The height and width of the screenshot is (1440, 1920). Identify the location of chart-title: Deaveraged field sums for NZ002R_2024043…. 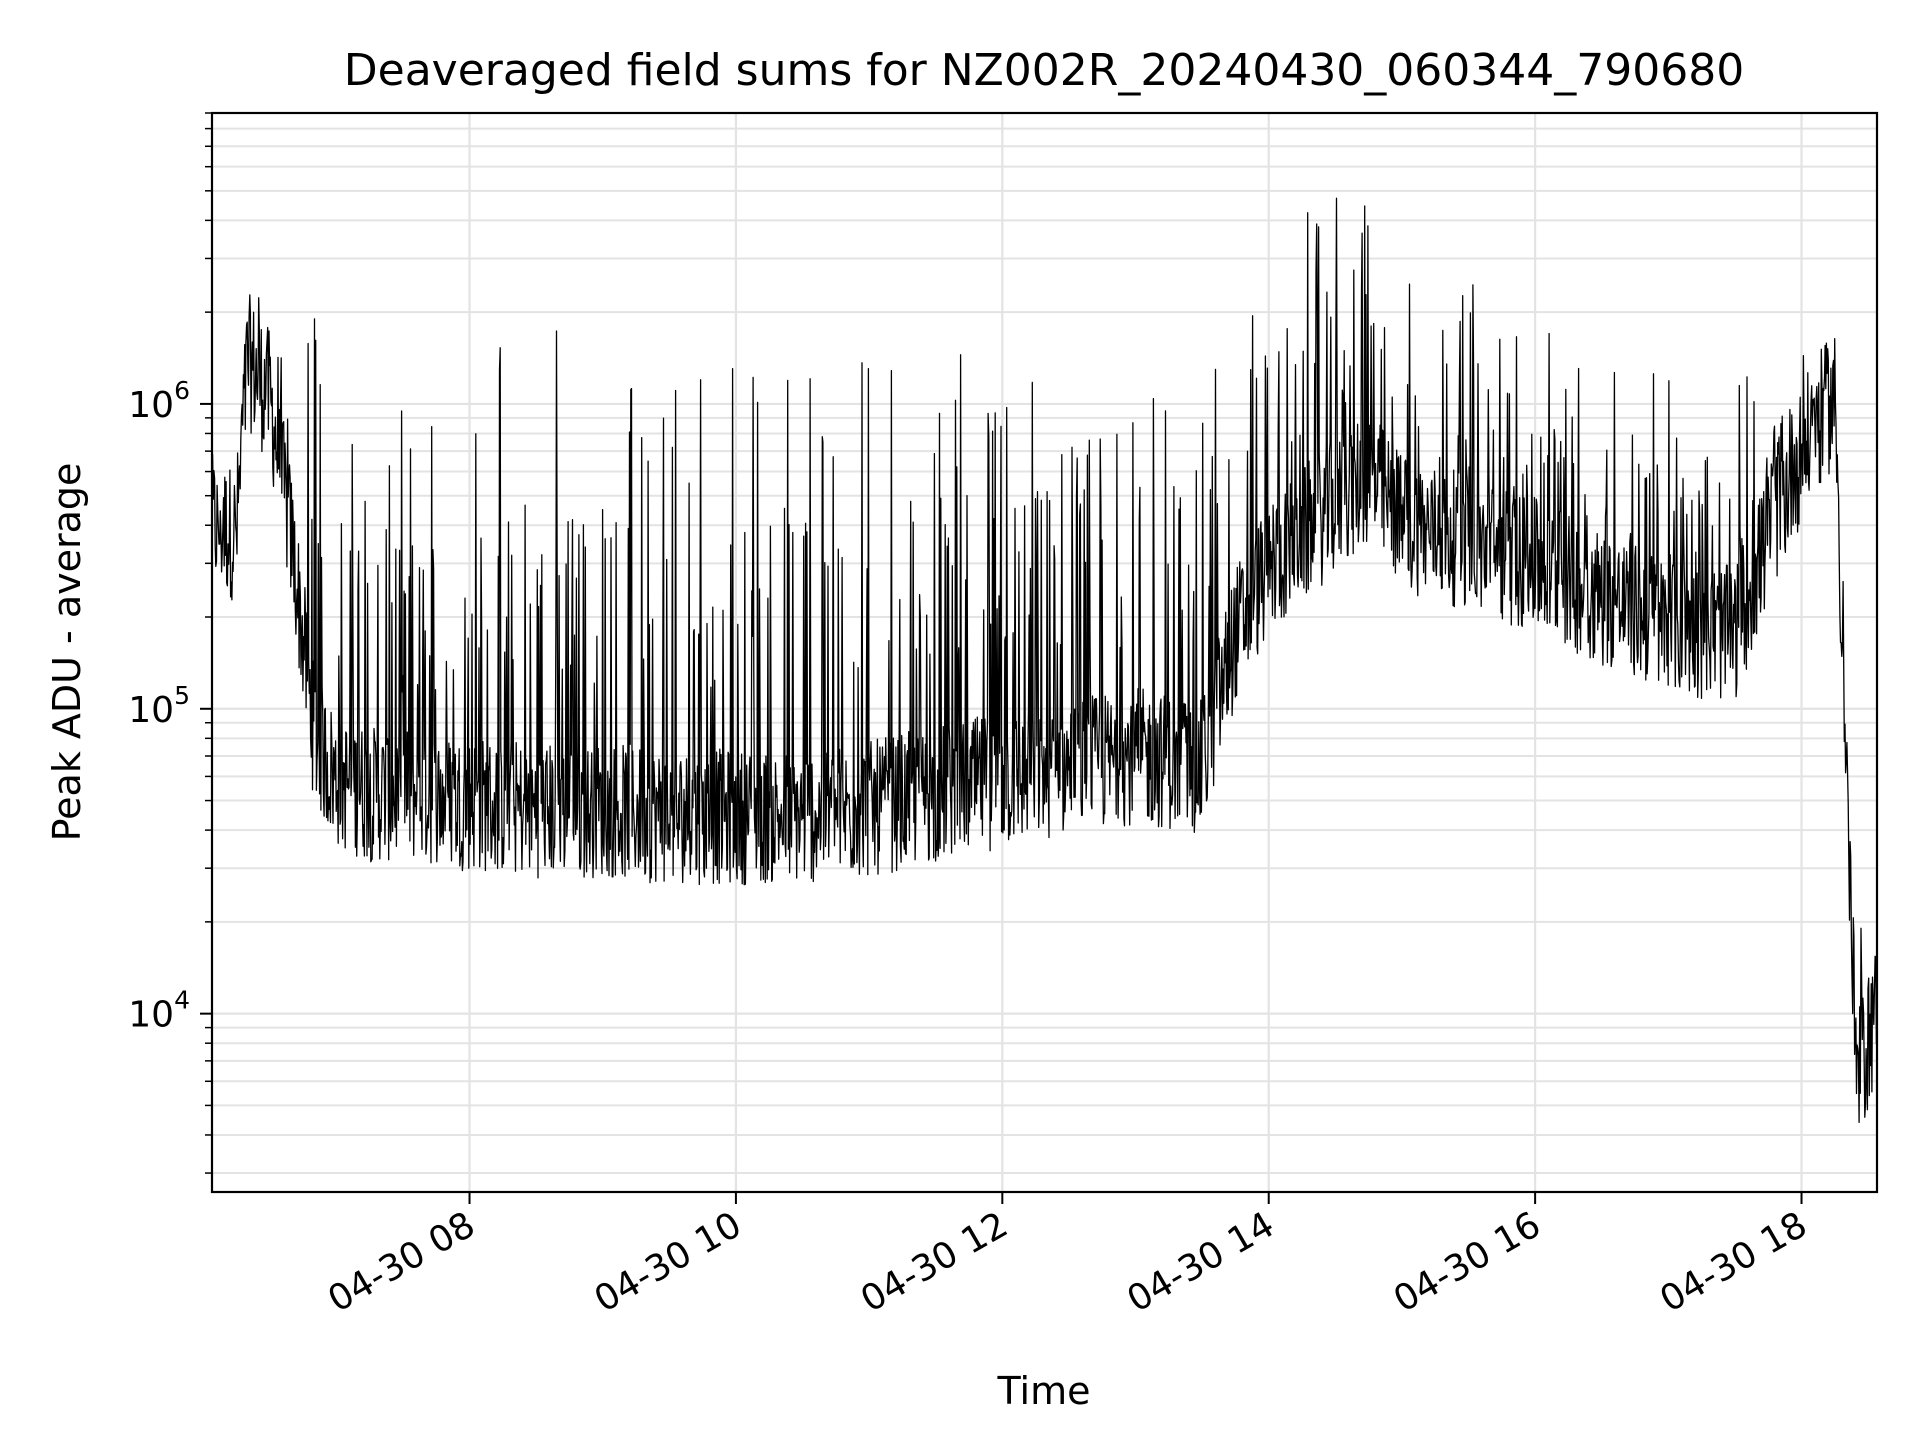
(1044, 70).